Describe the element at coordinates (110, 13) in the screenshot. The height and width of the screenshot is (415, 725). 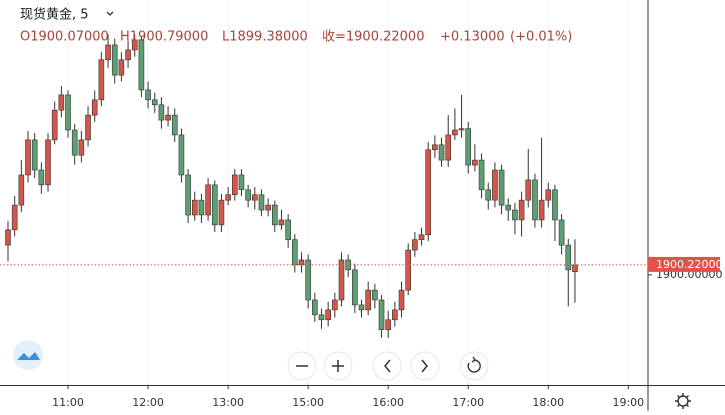
I see `symbol-dropdown` at that location.